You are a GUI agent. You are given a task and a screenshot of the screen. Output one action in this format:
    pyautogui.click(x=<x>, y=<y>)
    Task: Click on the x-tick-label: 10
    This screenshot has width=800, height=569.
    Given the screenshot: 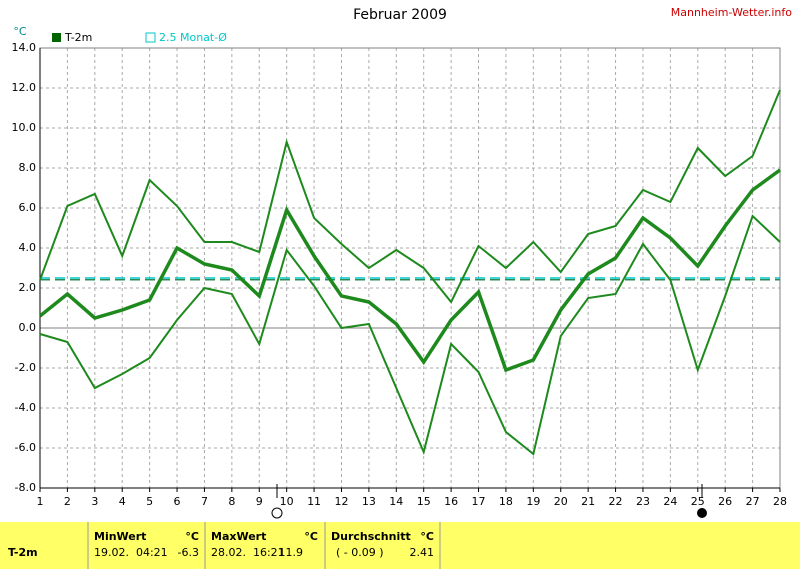 What is the action you would take?
    pyautogui.click(x=287, y=501)
    